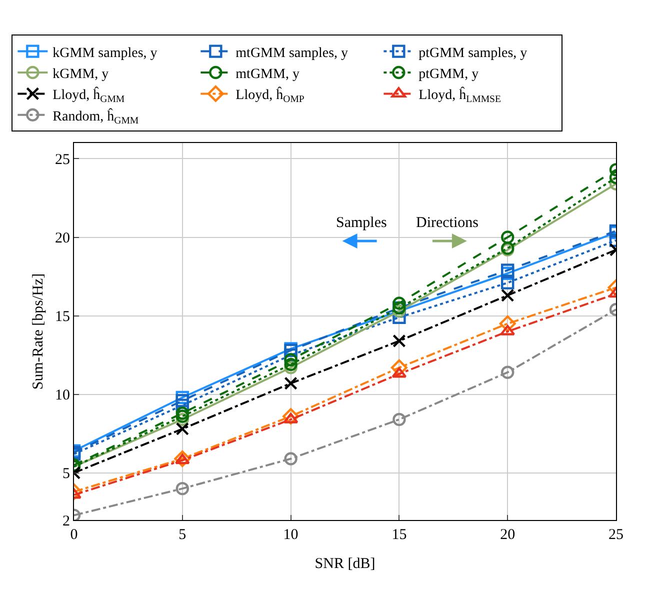  I want to click on legend-label: Lloyd, ĥ$_{OMP}$, so click(270, 96).